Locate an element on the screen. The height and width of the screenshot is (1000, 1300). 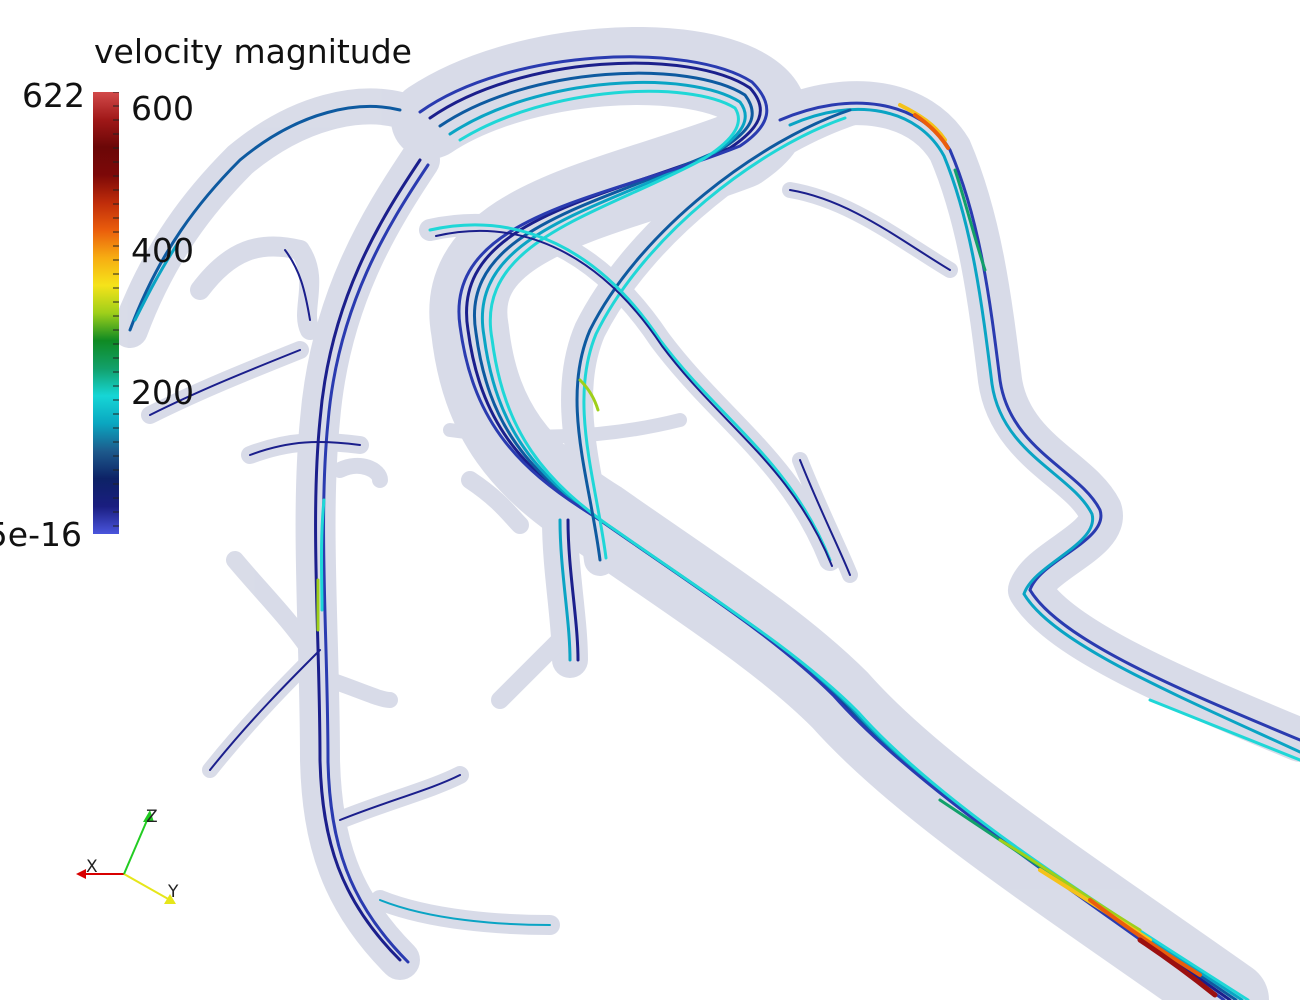
left-trunk-streamlines is located at coordinates (372, 561).